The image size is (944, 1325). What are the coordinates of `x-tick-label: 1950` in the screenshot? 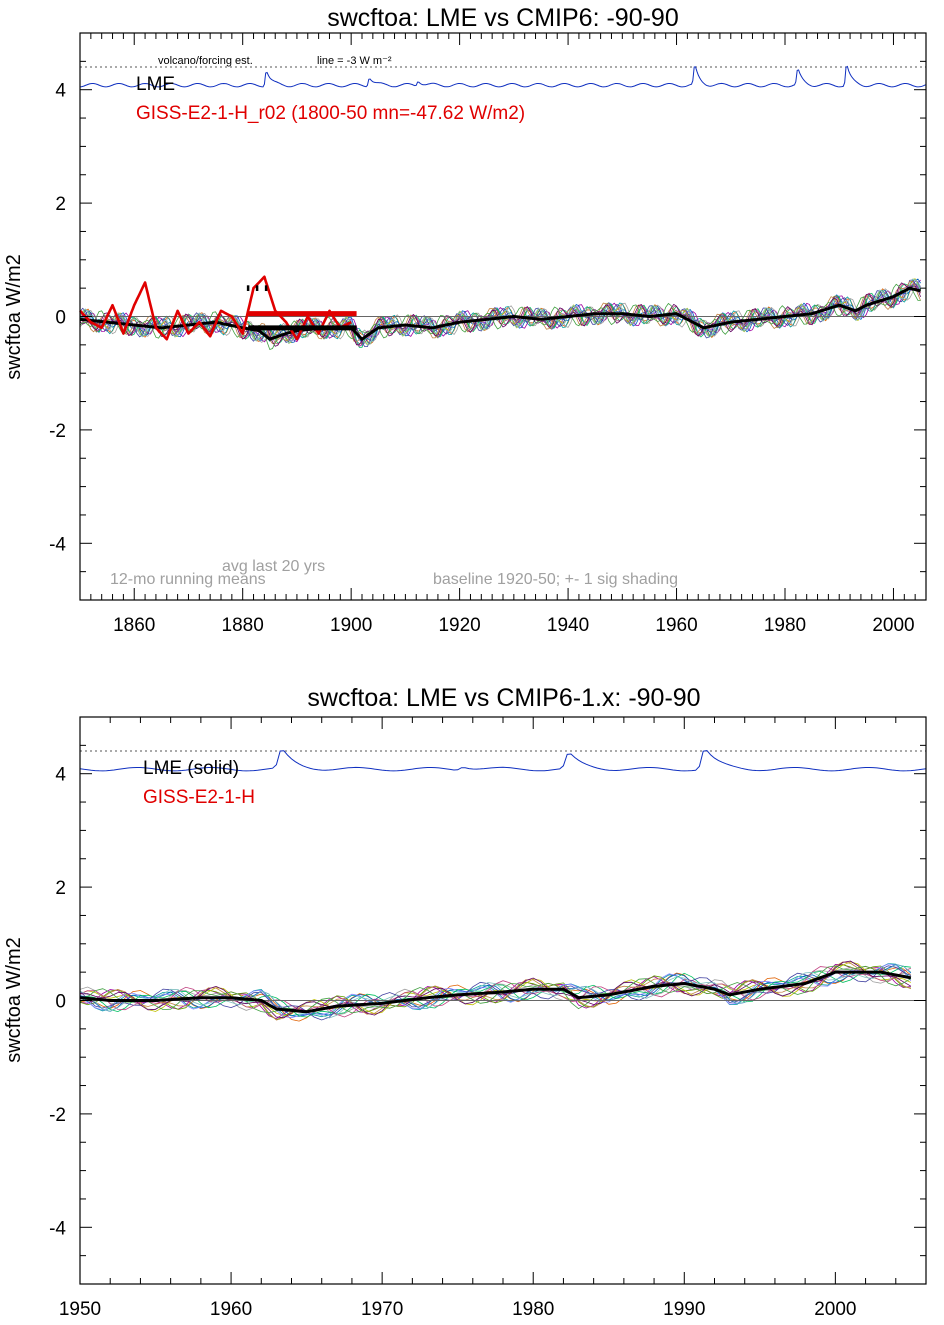 It's located at (80, 1309).